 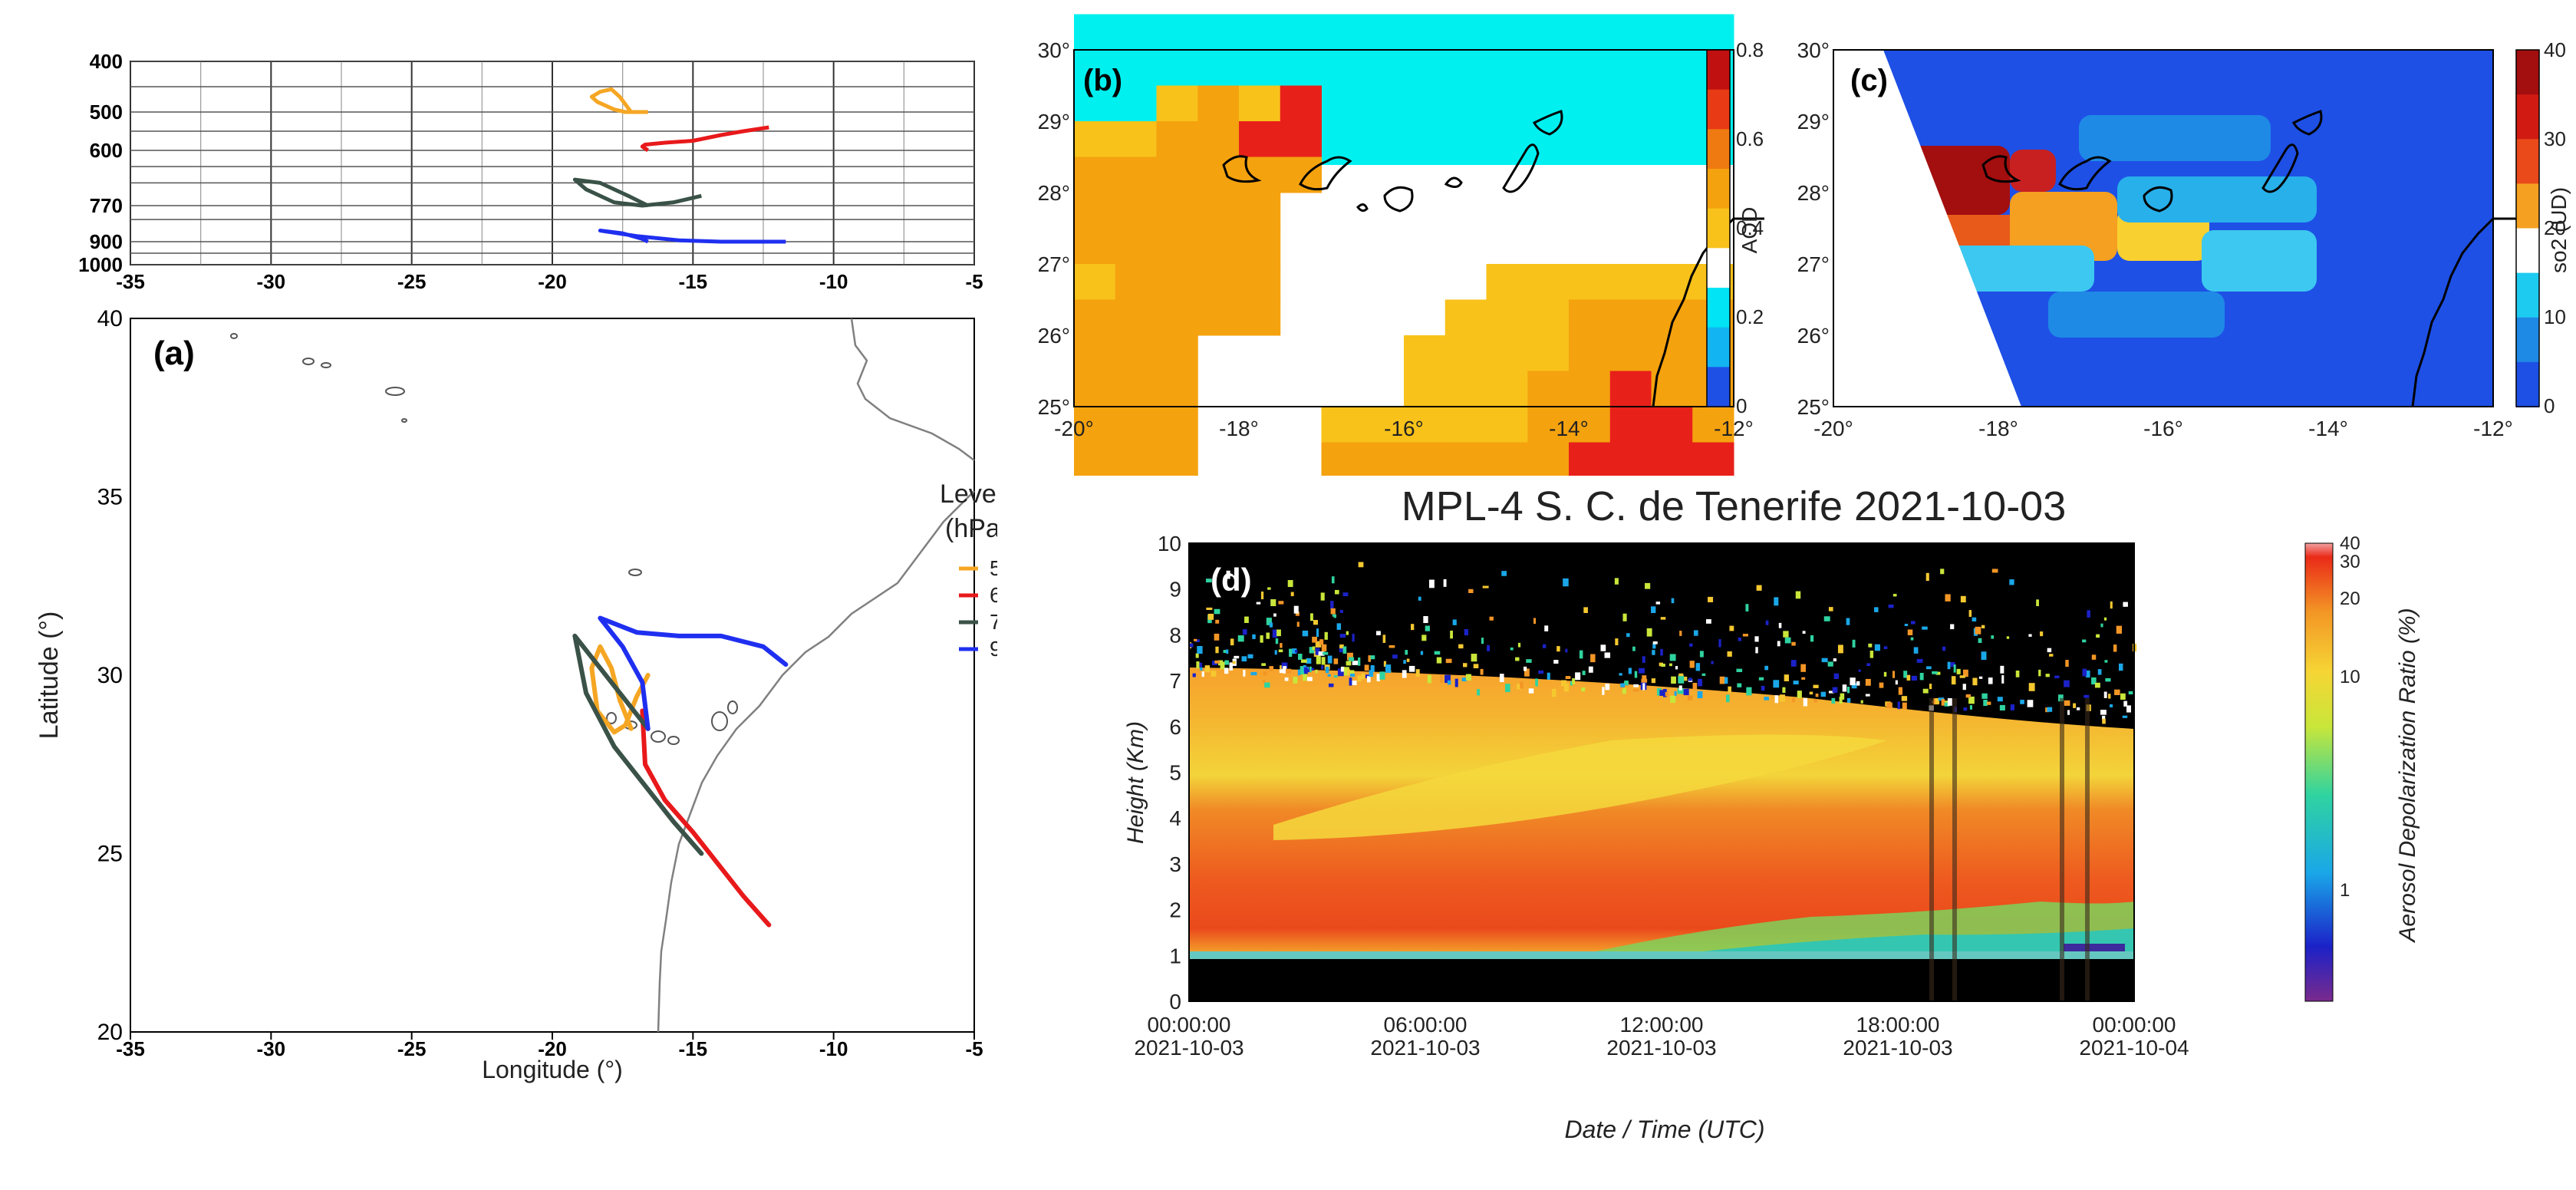 What do you see at coordinates (1813, 407) in the screenshot?
I see `c-lat-tick-label: 25°` at bounding box center [1813, 407].